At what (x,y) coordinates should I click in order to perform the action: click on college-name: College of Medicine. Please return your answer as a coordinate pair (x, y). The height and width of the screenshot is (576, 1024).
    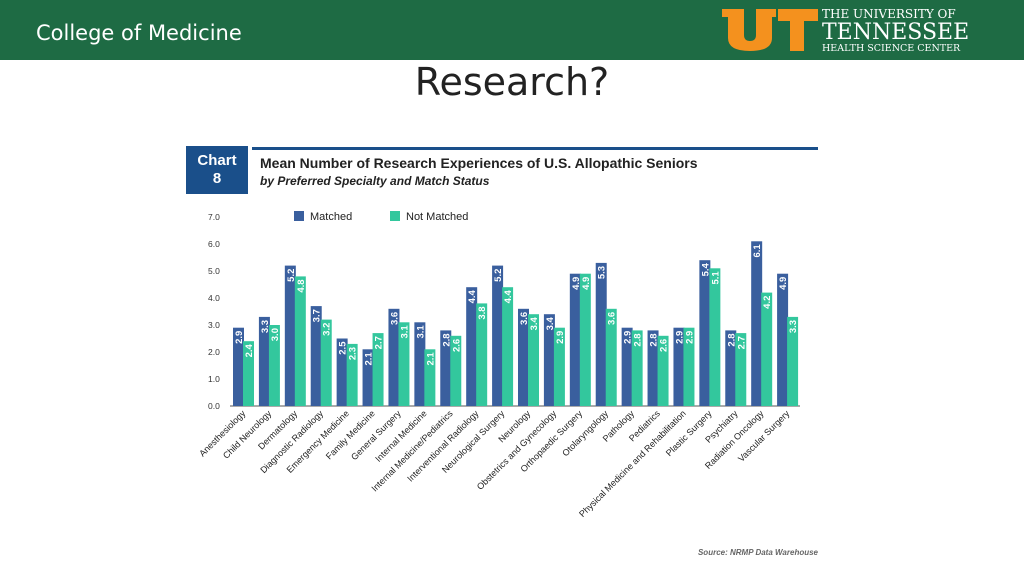
    Looking at the image, I should click on (139, 33).